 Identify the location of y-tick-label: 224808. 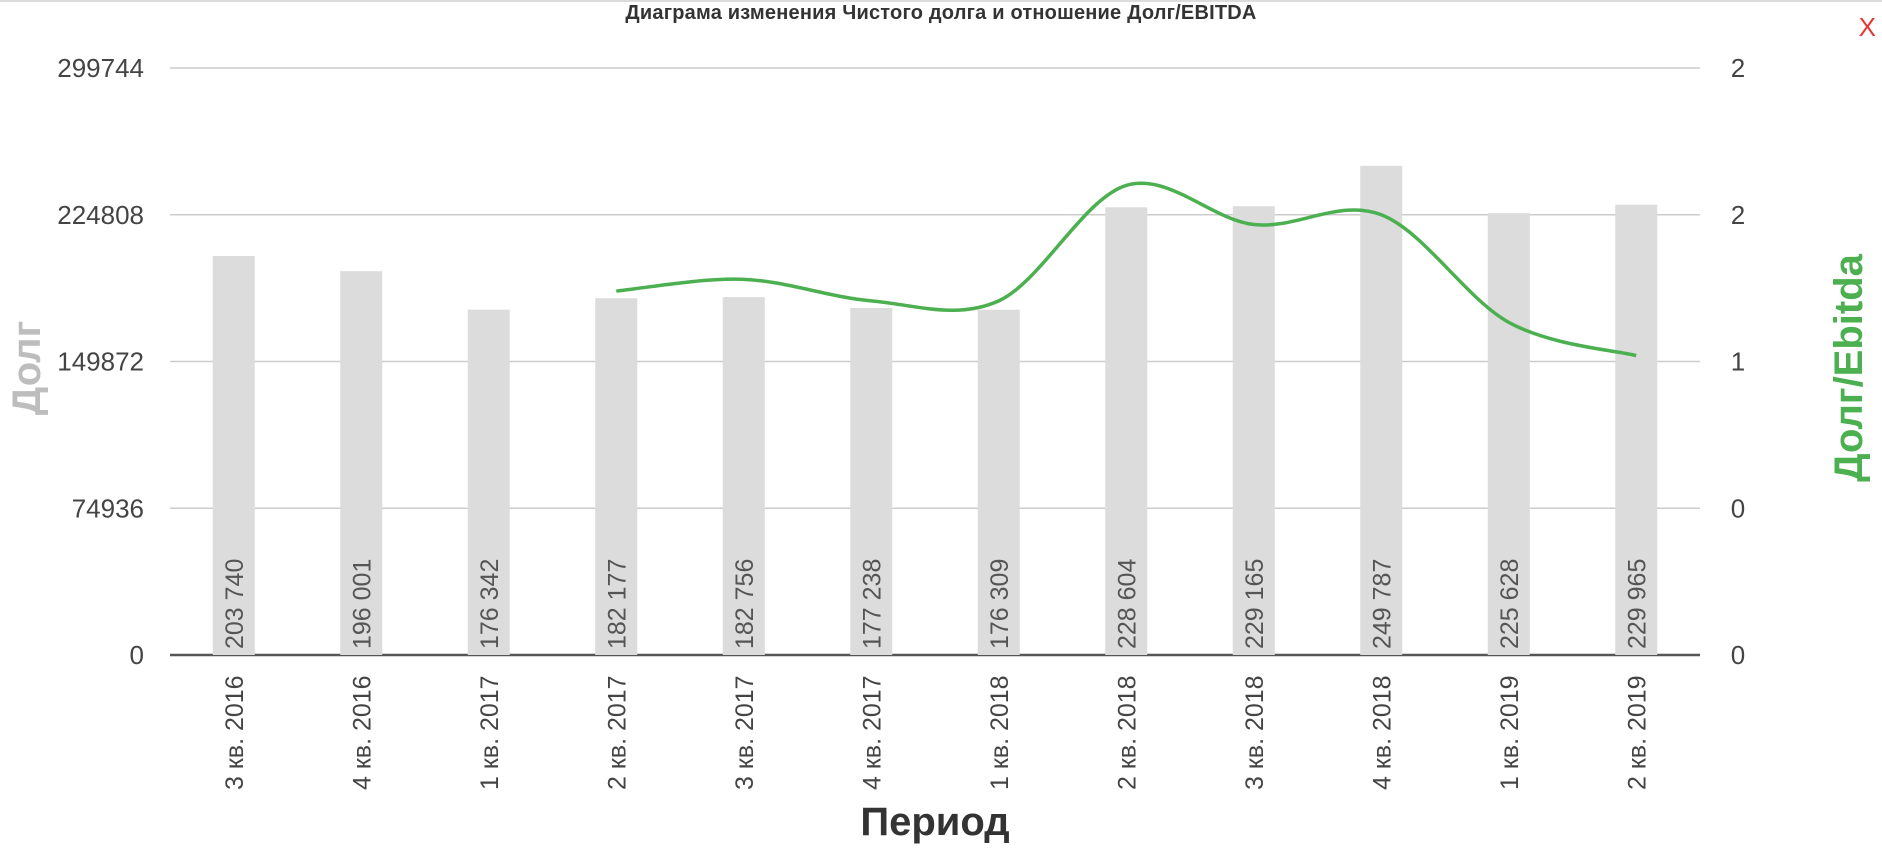
(100, 215).